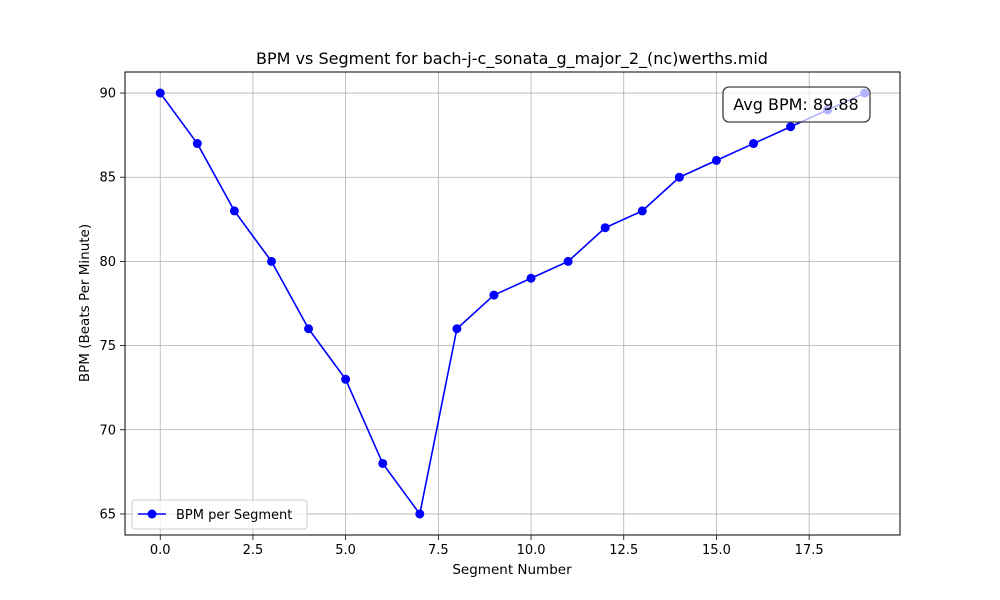 This screenshot has width=1000, height=600. Describe the element at coordinates (107, 430) in the screenshot. I see `y-tick-label: 70` at that location.